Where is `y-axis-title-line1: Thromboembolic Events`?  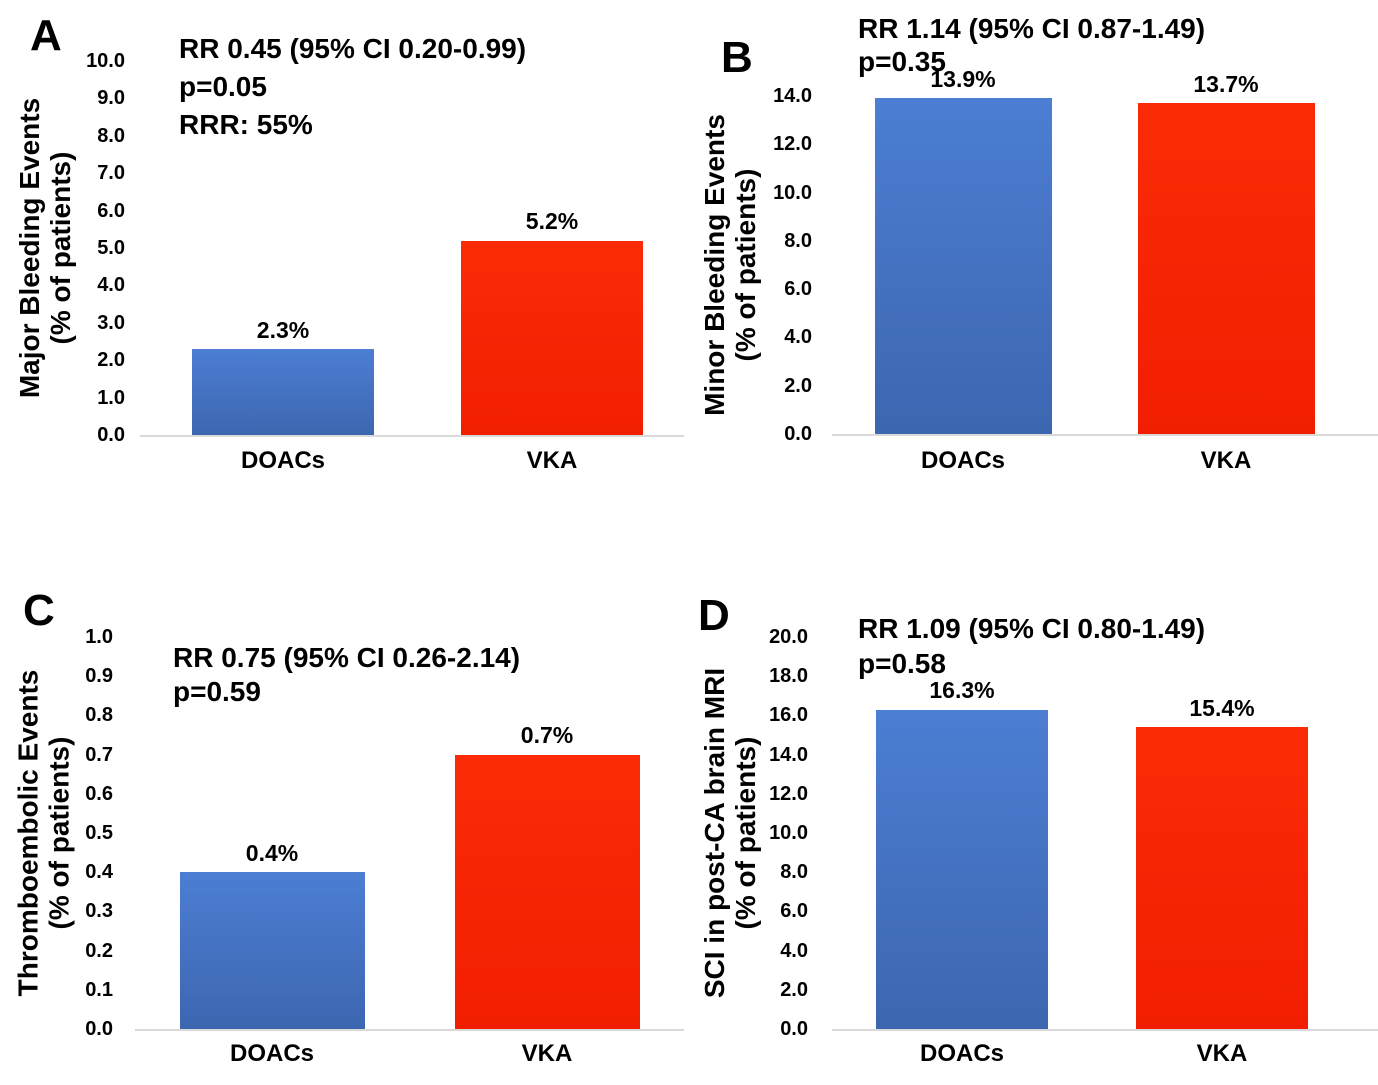
y-axis-title-line1: Thromboembolic Events is located at coordinates (27, 833).